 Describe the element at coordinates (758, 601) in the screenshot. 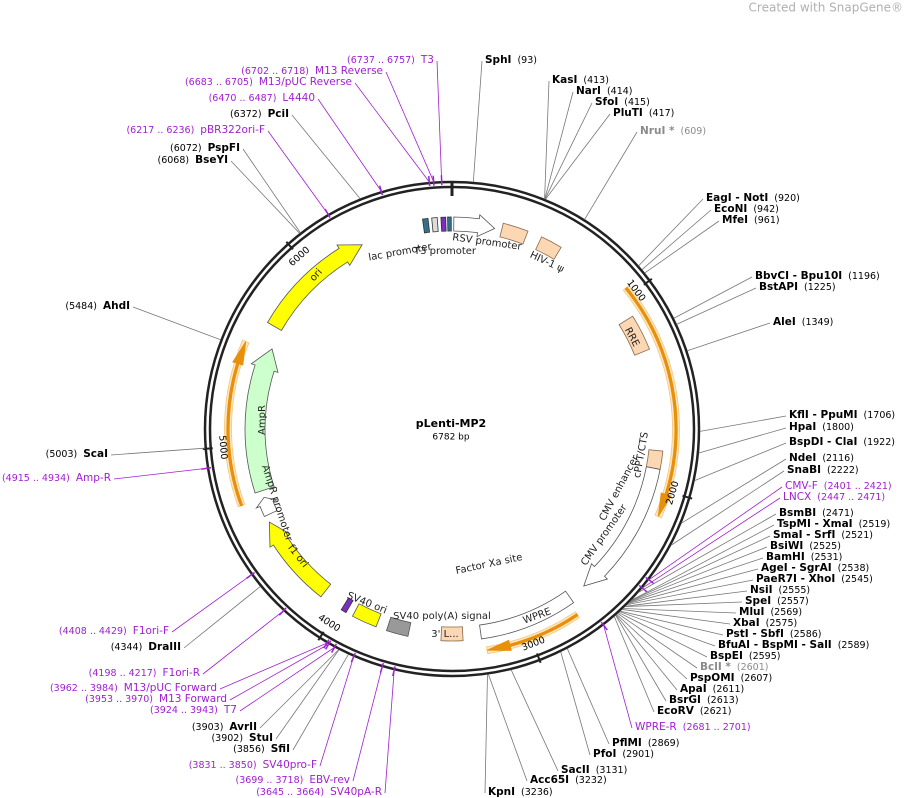

I see `site-name: SpeI` at that location.